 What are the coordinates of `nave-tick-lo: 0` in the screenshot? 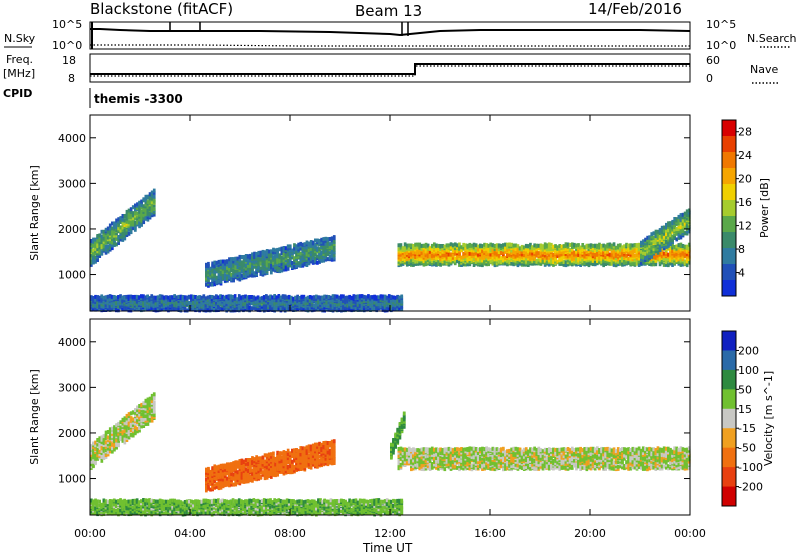 It's located at (709, 78).